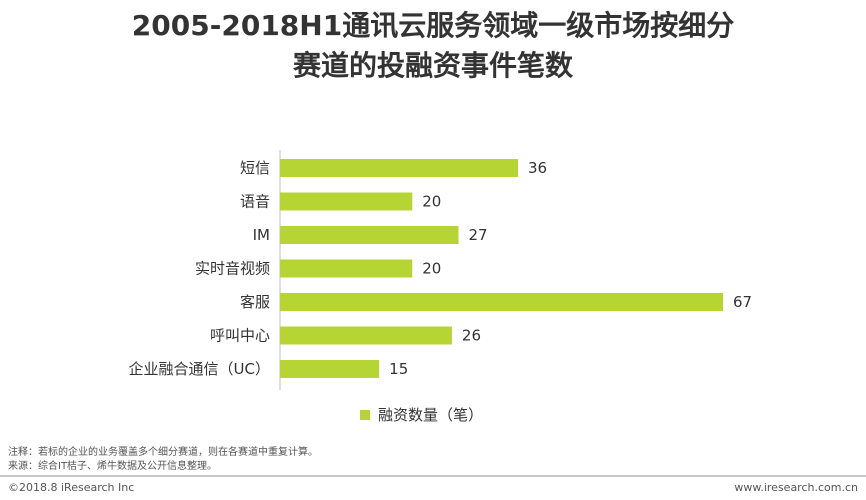  What do you see at coordinates (537, 168) in the screenshot?
I see `data-label: 36` at bounding box center [537, 168].